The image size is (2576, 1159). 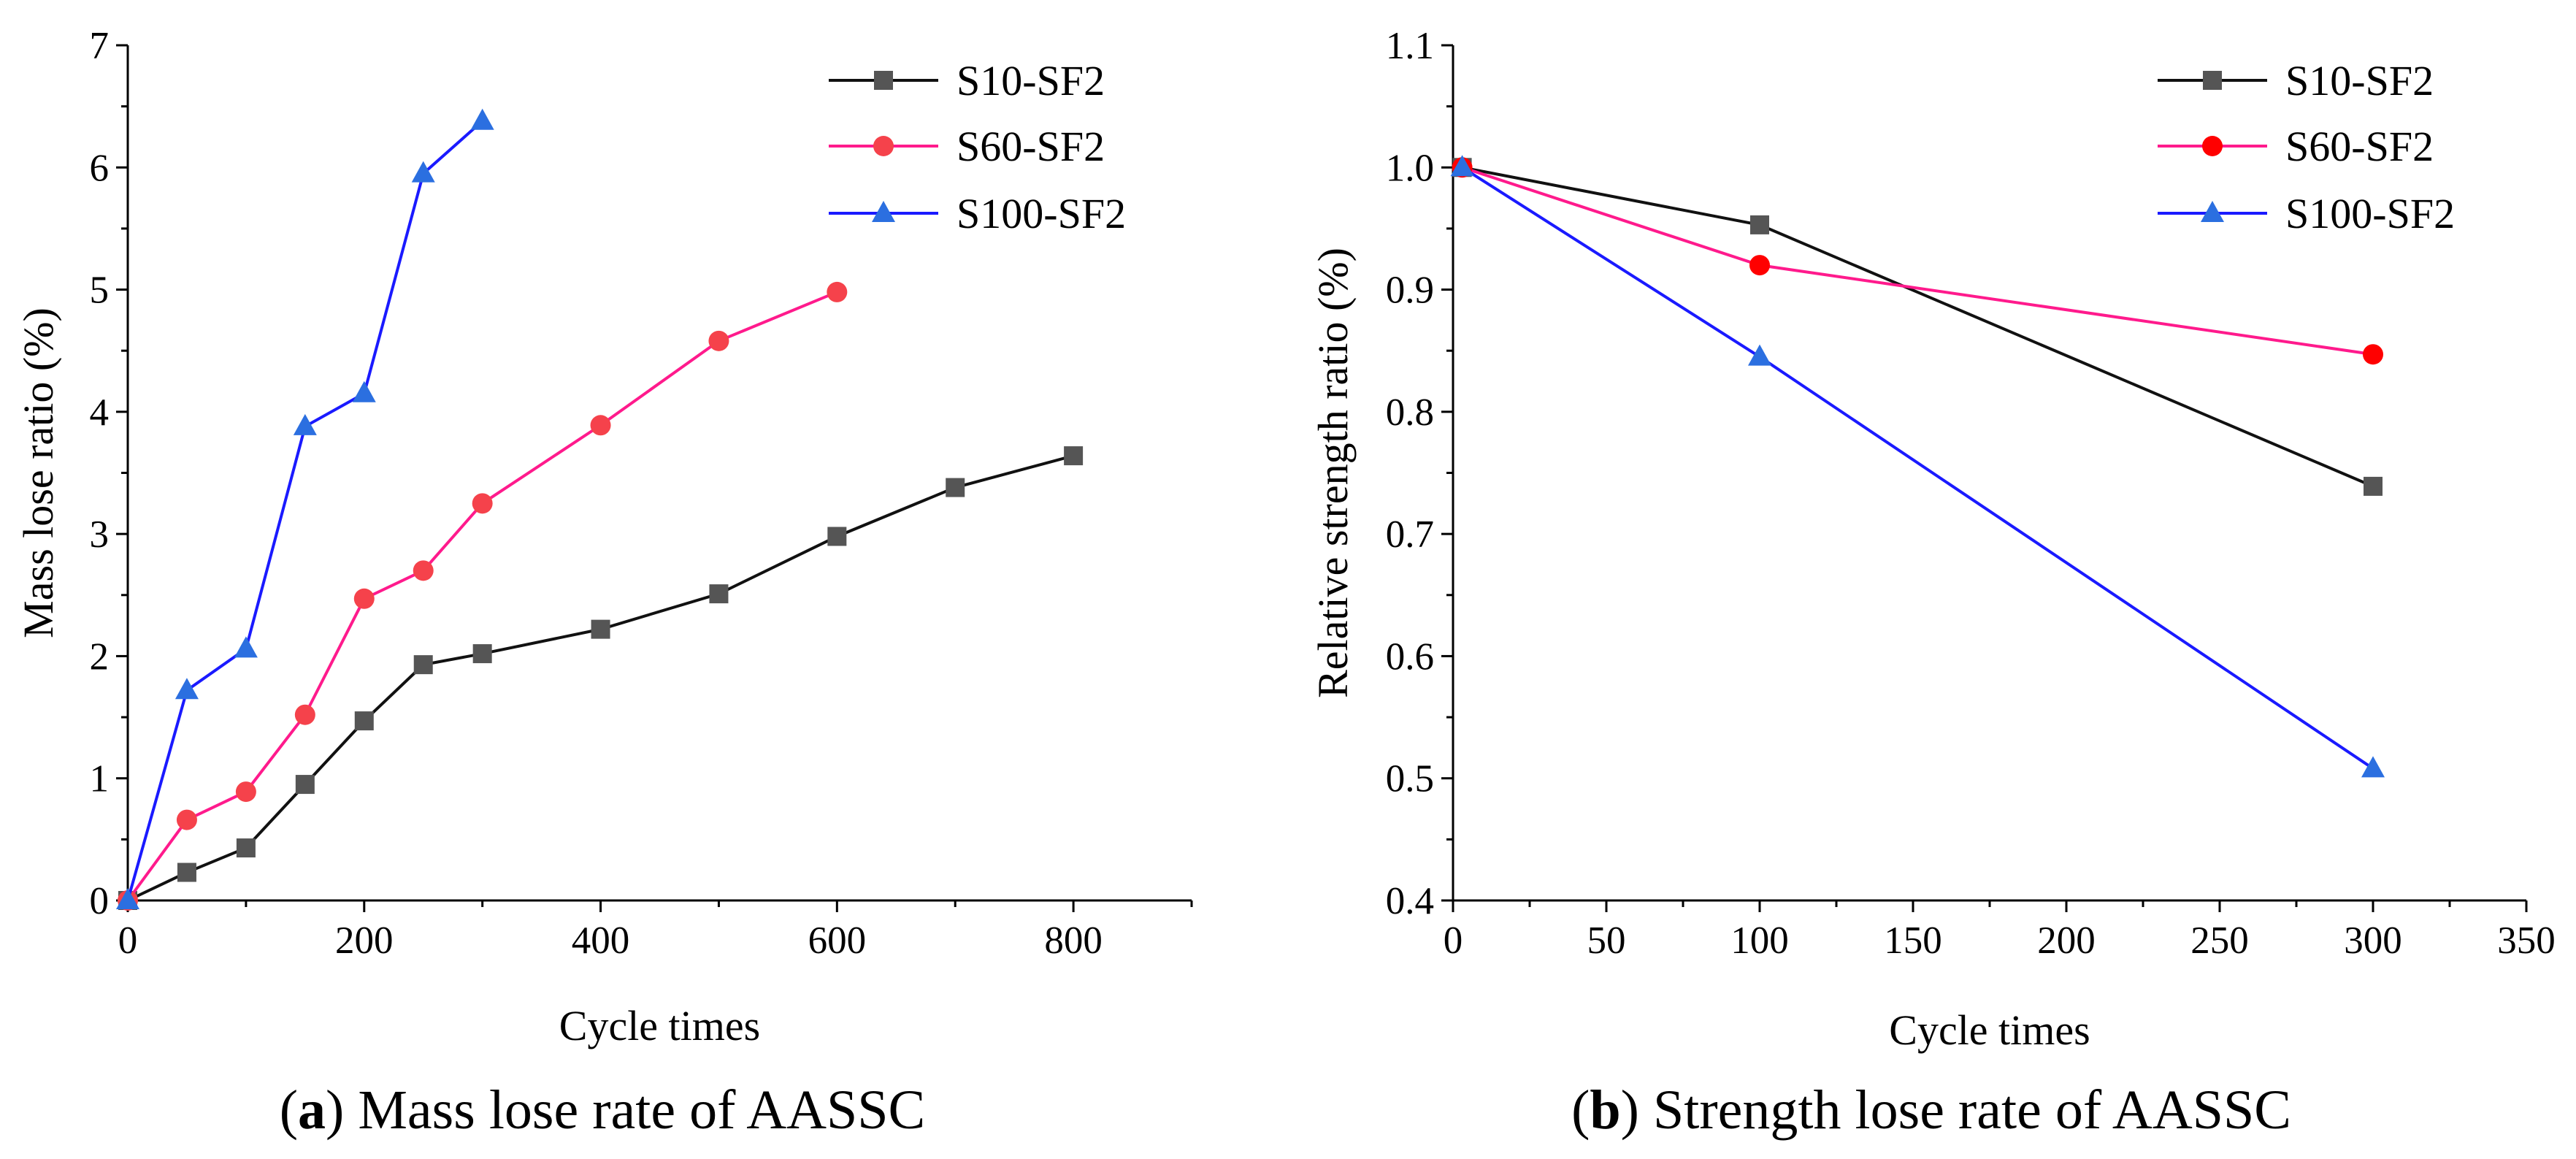 What do you see at coordinates (1410, 46) in the screenshot?
I see `y-tick-label: 1.1` at bounding box center [1410, 46].